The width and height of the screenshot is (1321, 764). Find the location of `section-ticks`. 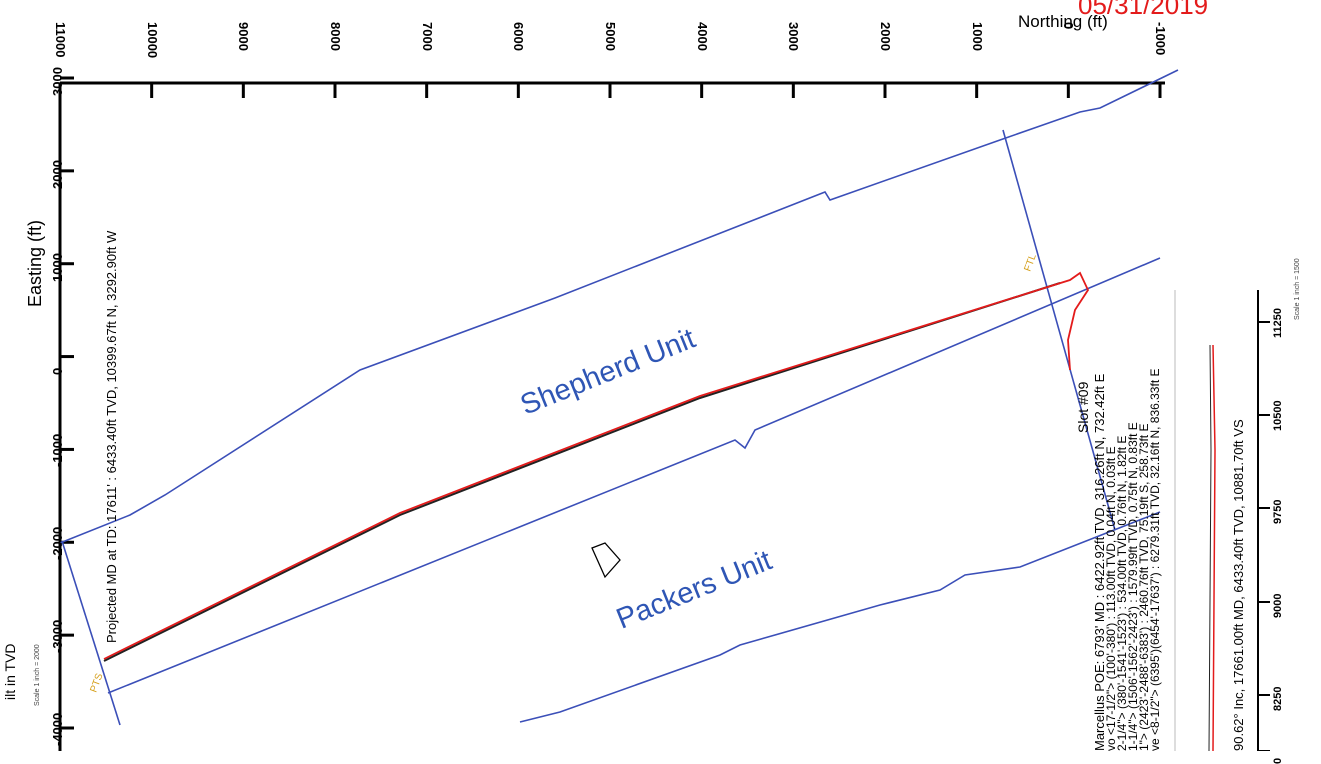

section-ticks is located at coordinates (1264, 536).